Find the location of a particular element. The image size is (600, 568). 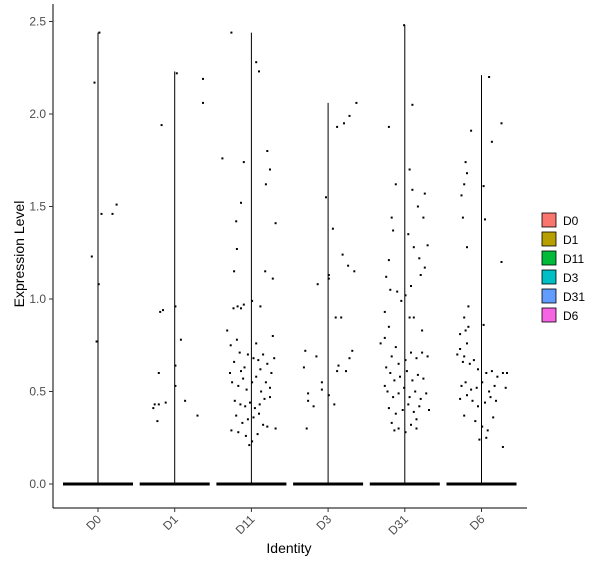

legend-label-d6: D6 is located at coordinates (571, 316).